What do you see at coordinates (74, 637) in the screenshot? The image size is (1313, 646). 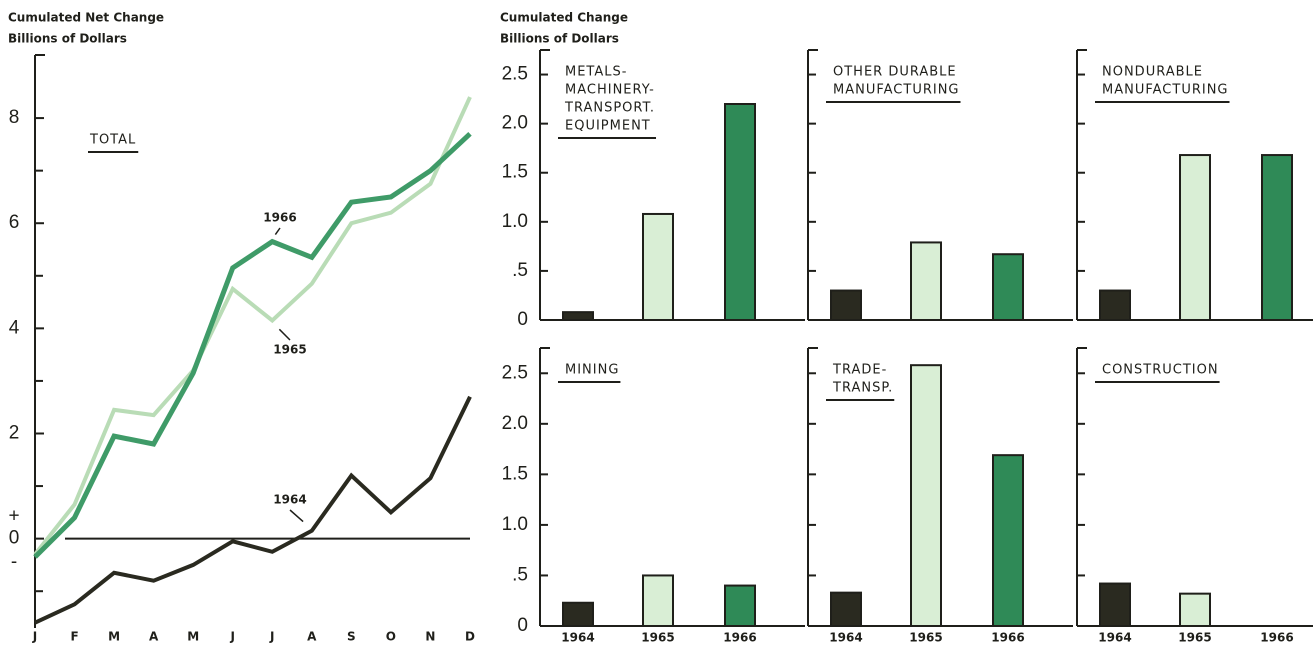 I see `x-tick-label: F` at bounding box center [74, 637].